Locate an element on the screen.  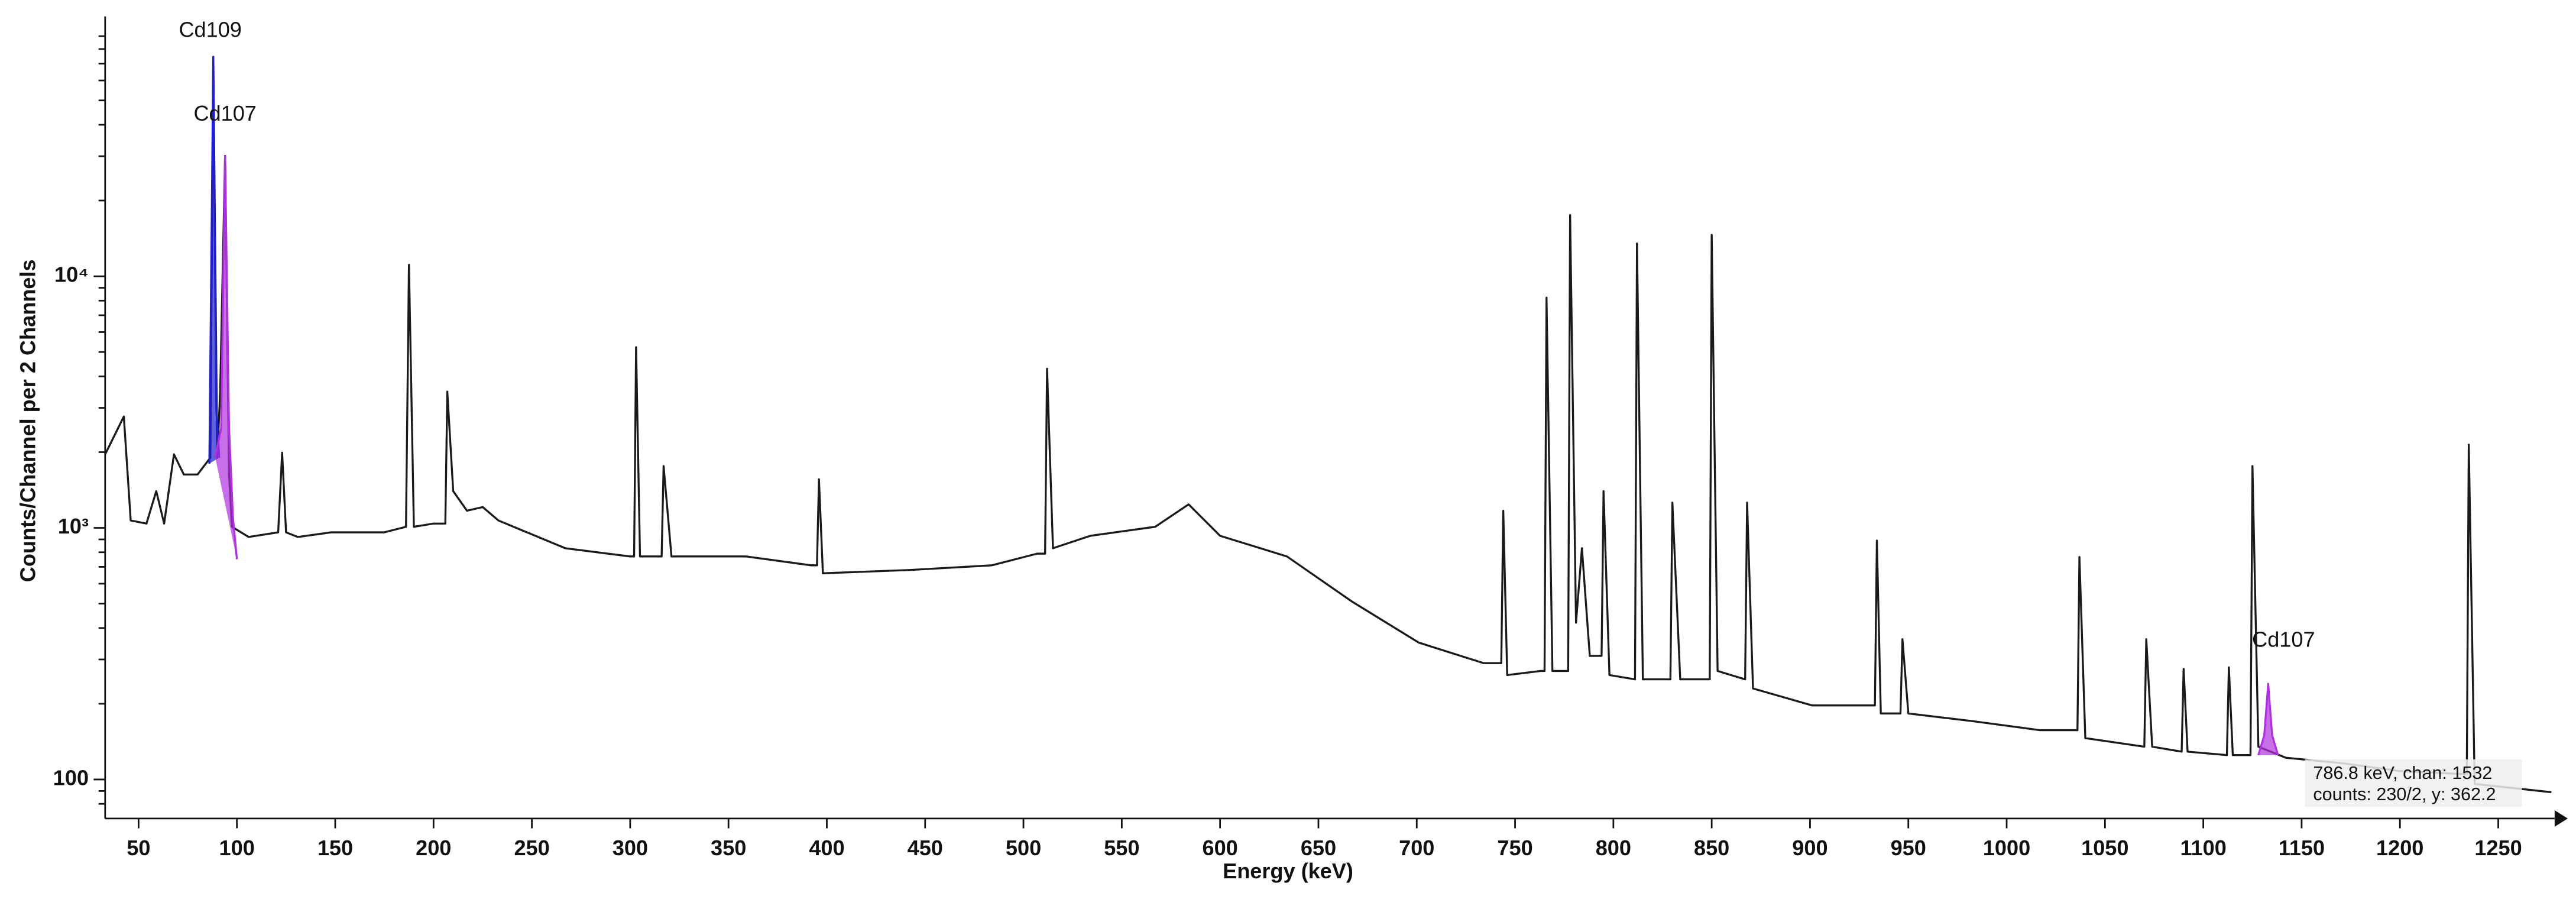
x-tick-label: 50 is located at coordinates (138, 848).